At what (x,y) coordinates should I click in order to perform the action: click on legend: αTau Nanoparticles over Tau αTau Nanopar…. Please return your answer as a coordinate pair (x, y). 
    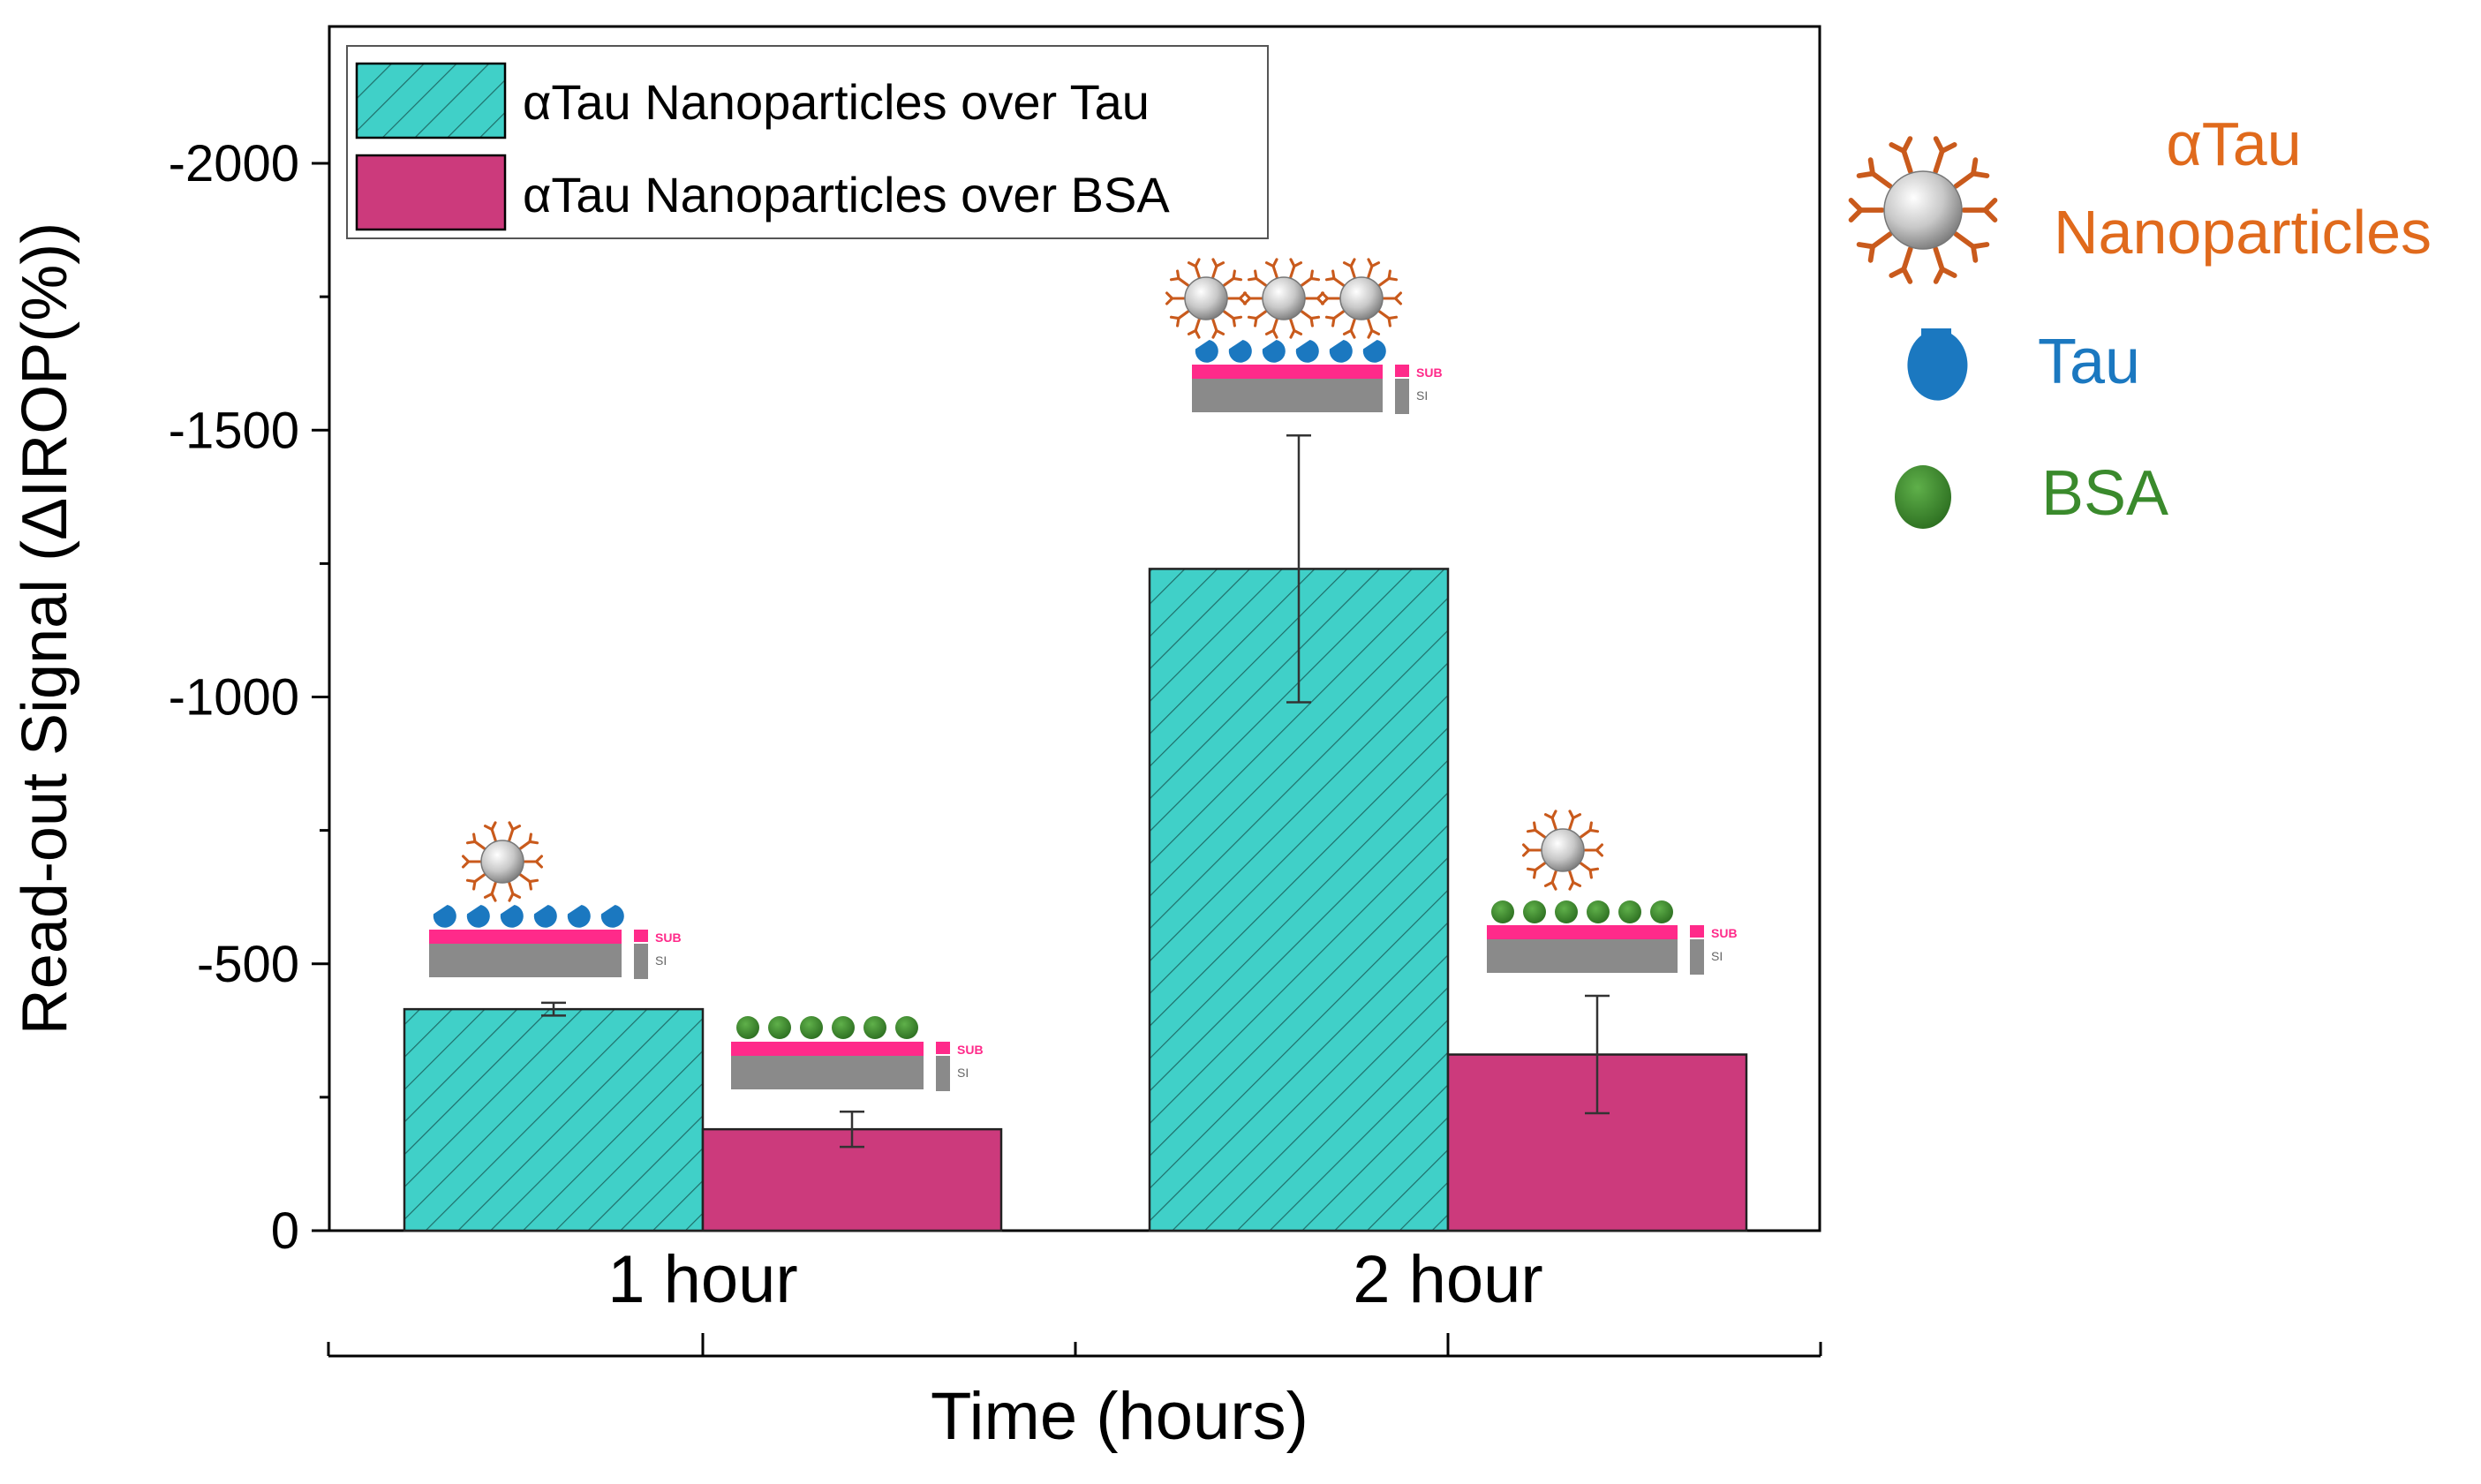
    Looking at the image, I should click on (807, 142).